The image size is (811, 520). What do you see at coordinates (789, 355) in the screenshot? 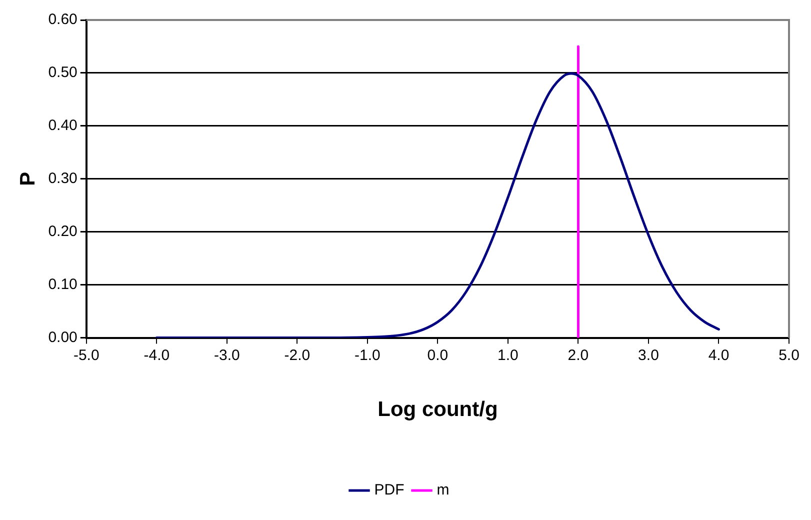
I see `x-tick-label: 5.0` at bounding box center [789, 355].